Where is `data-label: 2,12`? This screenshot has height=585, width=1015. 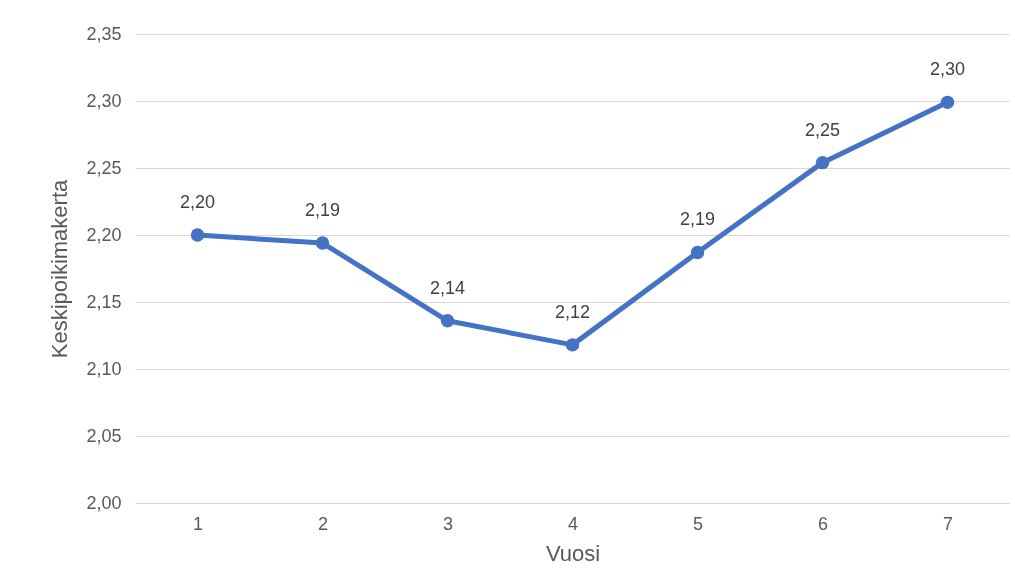 data-label: 2,12 is located at coordinates (572, 311).